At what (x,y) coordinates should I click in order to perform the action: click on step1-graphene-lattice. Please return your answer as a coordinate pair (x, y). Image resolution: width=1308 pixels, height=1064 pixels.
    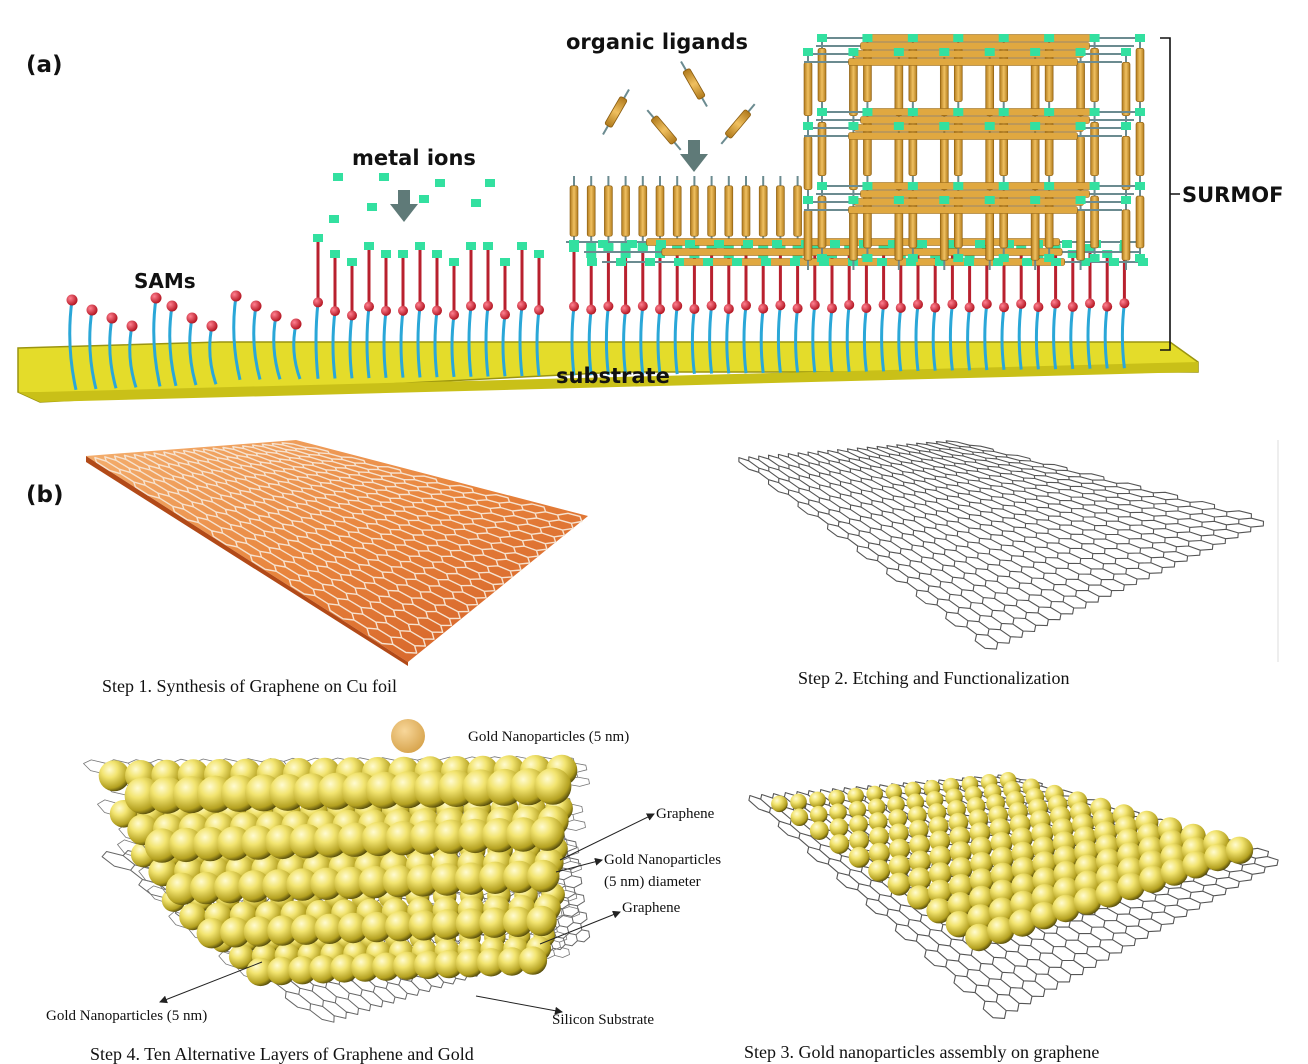
    Looking at the image, I should click on (338, 548).